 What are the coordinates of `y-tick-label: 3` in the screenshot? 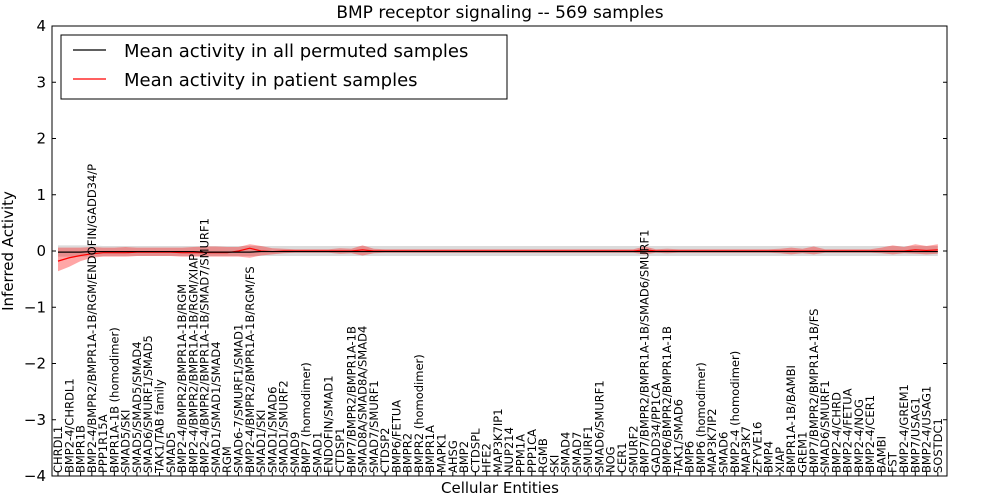 It's located at (41, 82).